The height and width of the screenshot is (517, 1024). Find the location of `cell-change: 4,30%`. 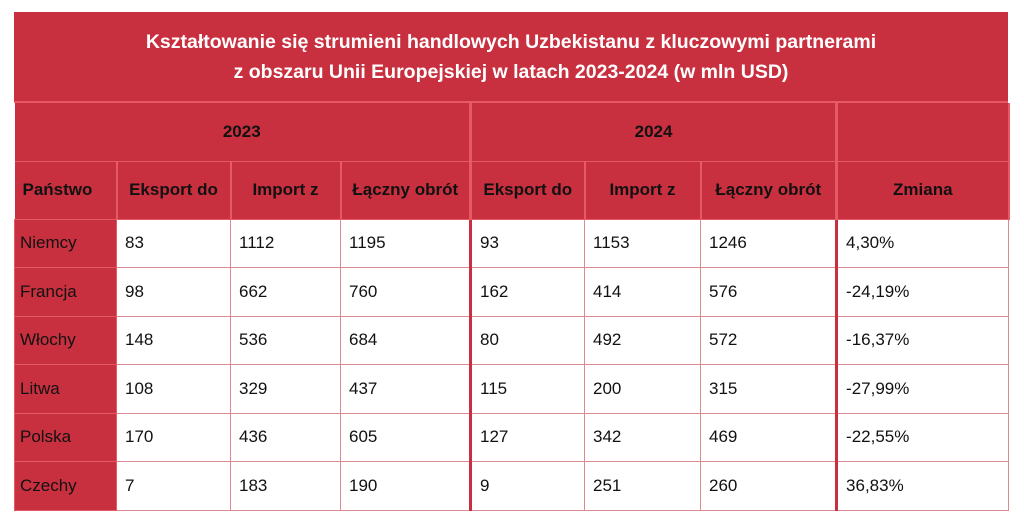

cell-change: 4,30% is located at coordinates (923, 243).